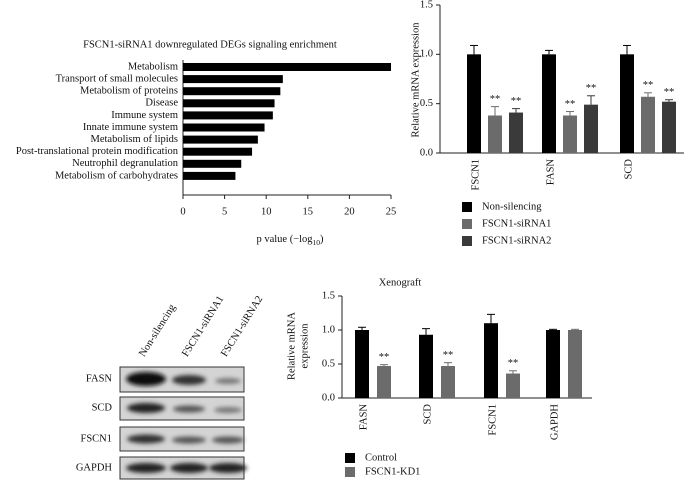 This screenshot has height=480, width=684. Describe the element at coordinates (125, 163) in the screenshot. I see `category-label: Neutrophil degranulation` at that location.